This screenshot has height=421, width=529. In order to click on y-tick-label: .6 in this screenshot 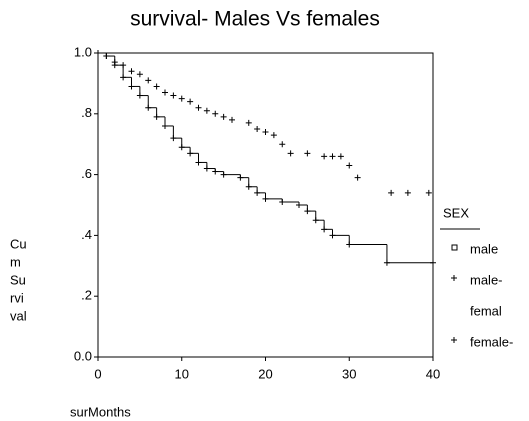, I will do `click(86, 173)`.